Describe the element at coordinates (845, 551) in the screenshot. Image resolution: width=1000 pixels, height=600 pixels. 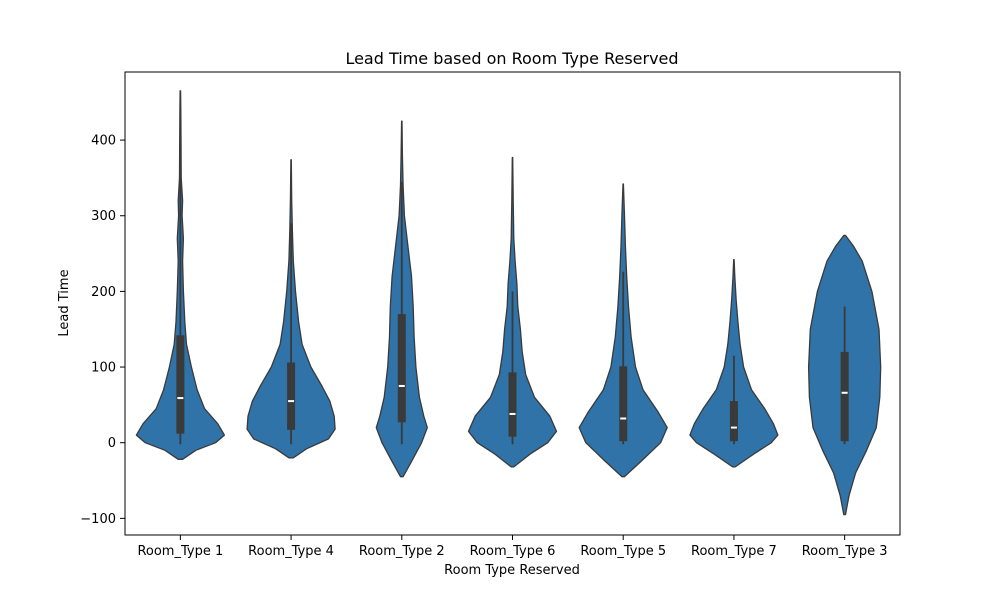
I see `x-tick-label: Room_Type 3` at that location.